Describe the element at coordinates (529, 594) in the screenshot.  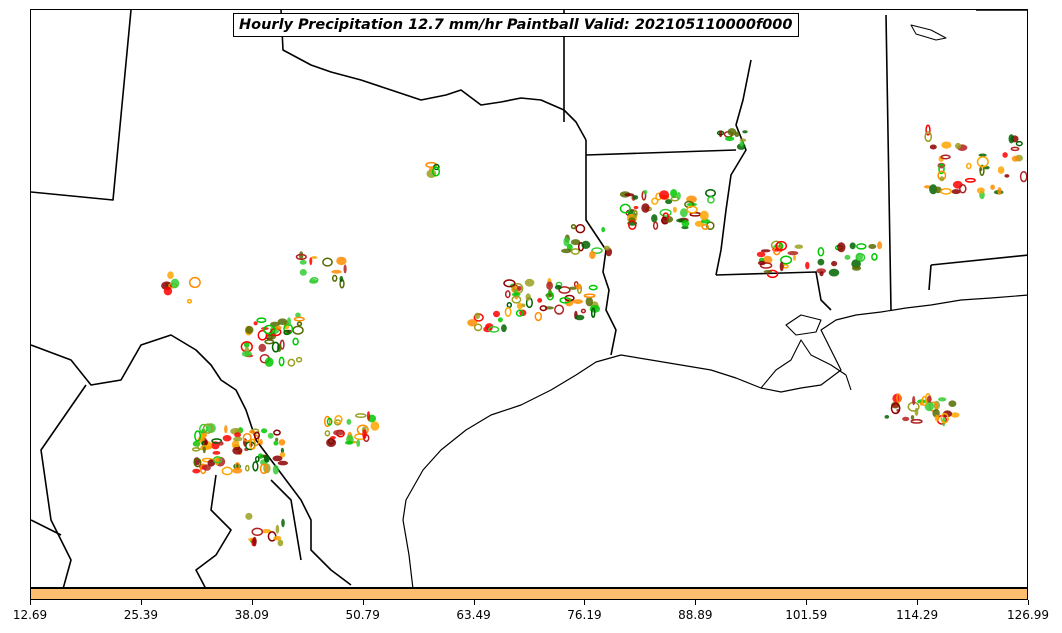
I see `colorbar` at that location.